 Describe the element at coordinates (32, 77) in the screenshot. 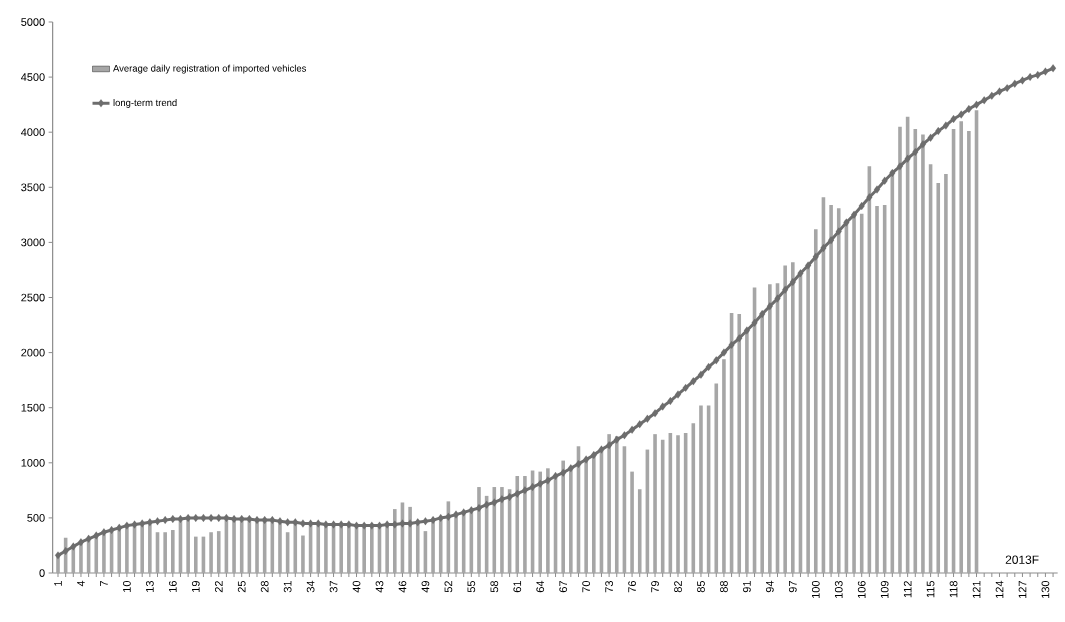

I see `y-tick-label: 4500` at that location.